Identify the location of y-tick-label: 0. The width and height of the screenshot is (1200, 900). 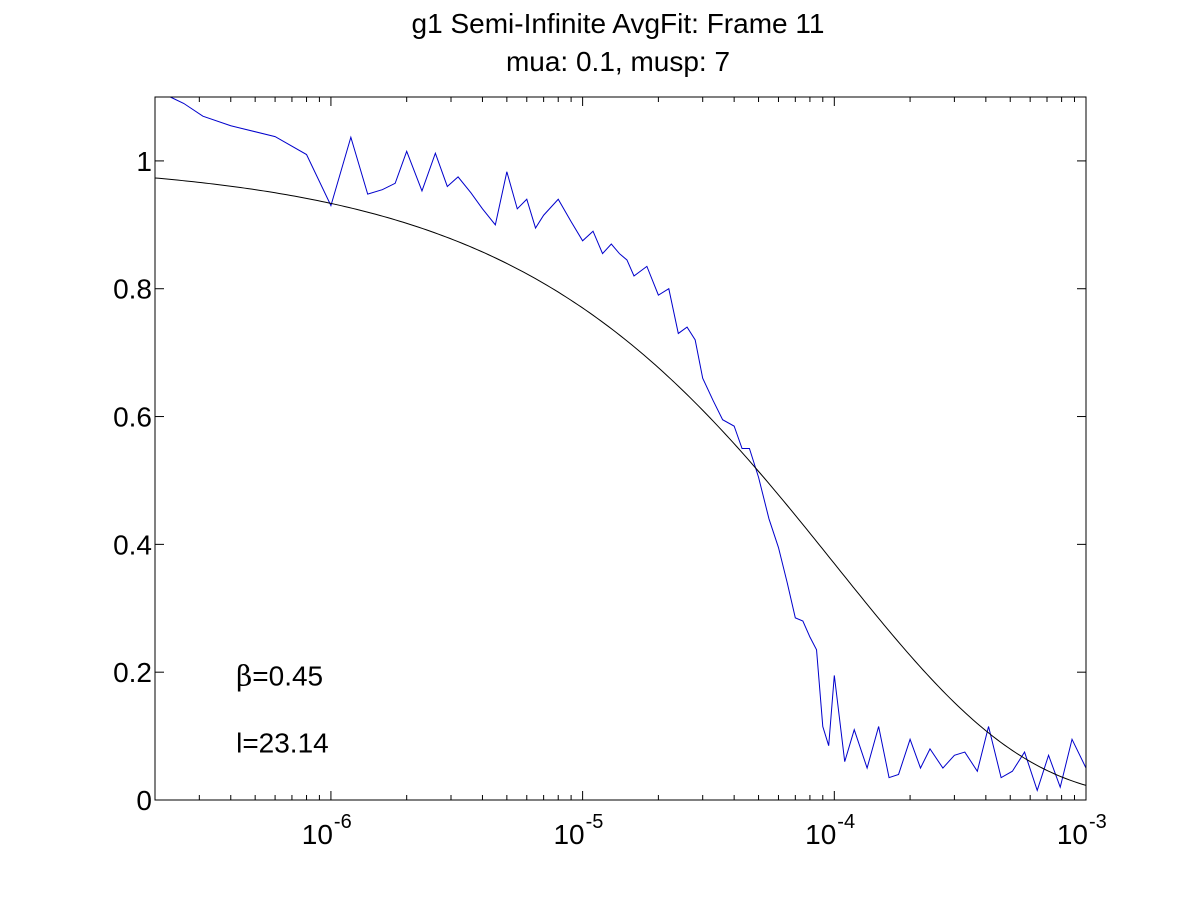
(144, 800).